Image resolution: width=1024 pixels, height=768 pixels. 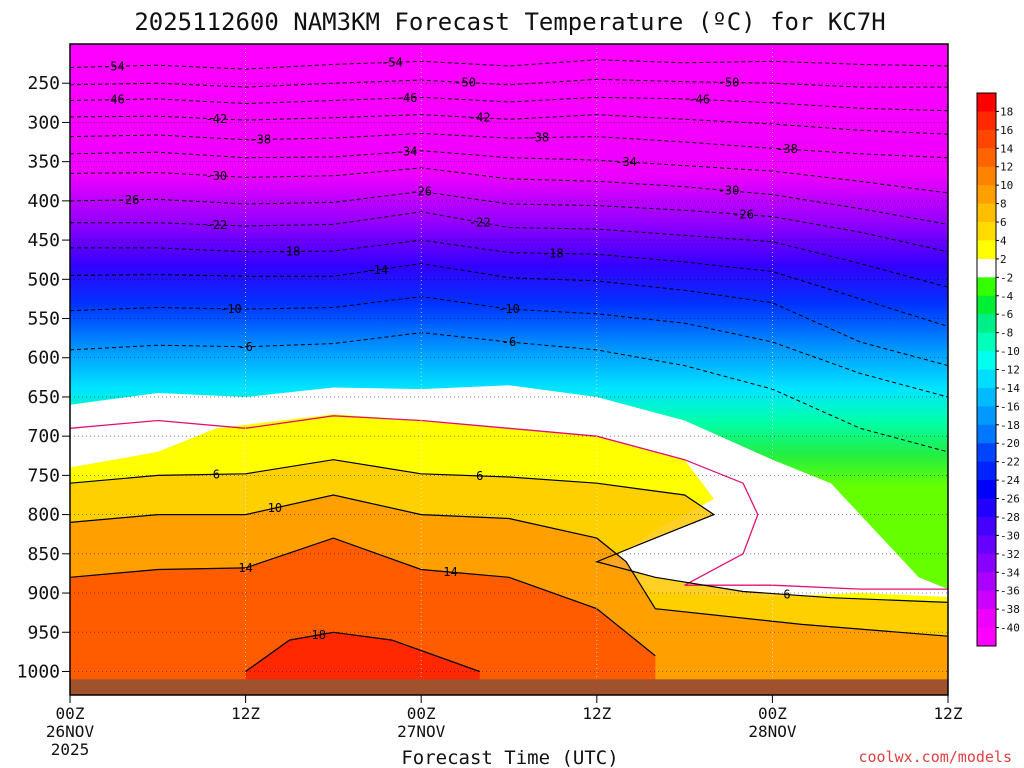 I want to click on colorbar-label: 14, so click(x=1007, y=148).